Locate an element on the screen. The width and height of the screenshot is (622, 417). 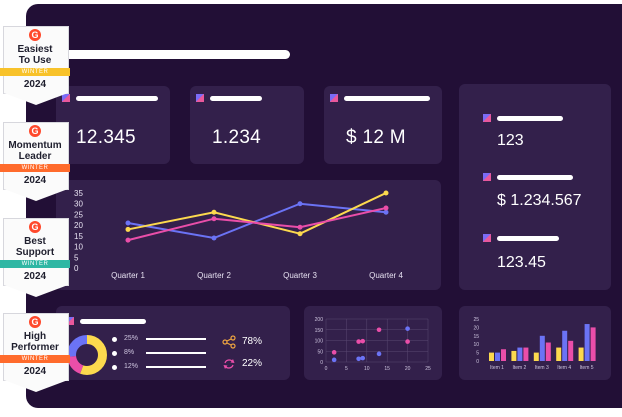
y-tick-label: 30 is located at coordinates (78, 204).